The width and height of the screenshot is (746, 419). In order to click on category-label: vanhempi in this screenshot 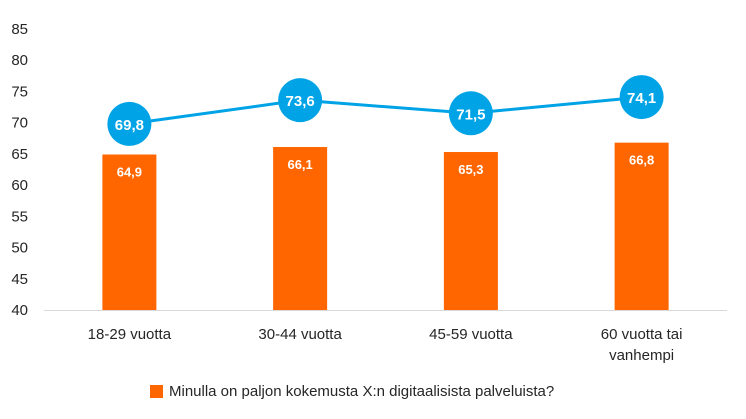, I will do `click(641, 355)`.